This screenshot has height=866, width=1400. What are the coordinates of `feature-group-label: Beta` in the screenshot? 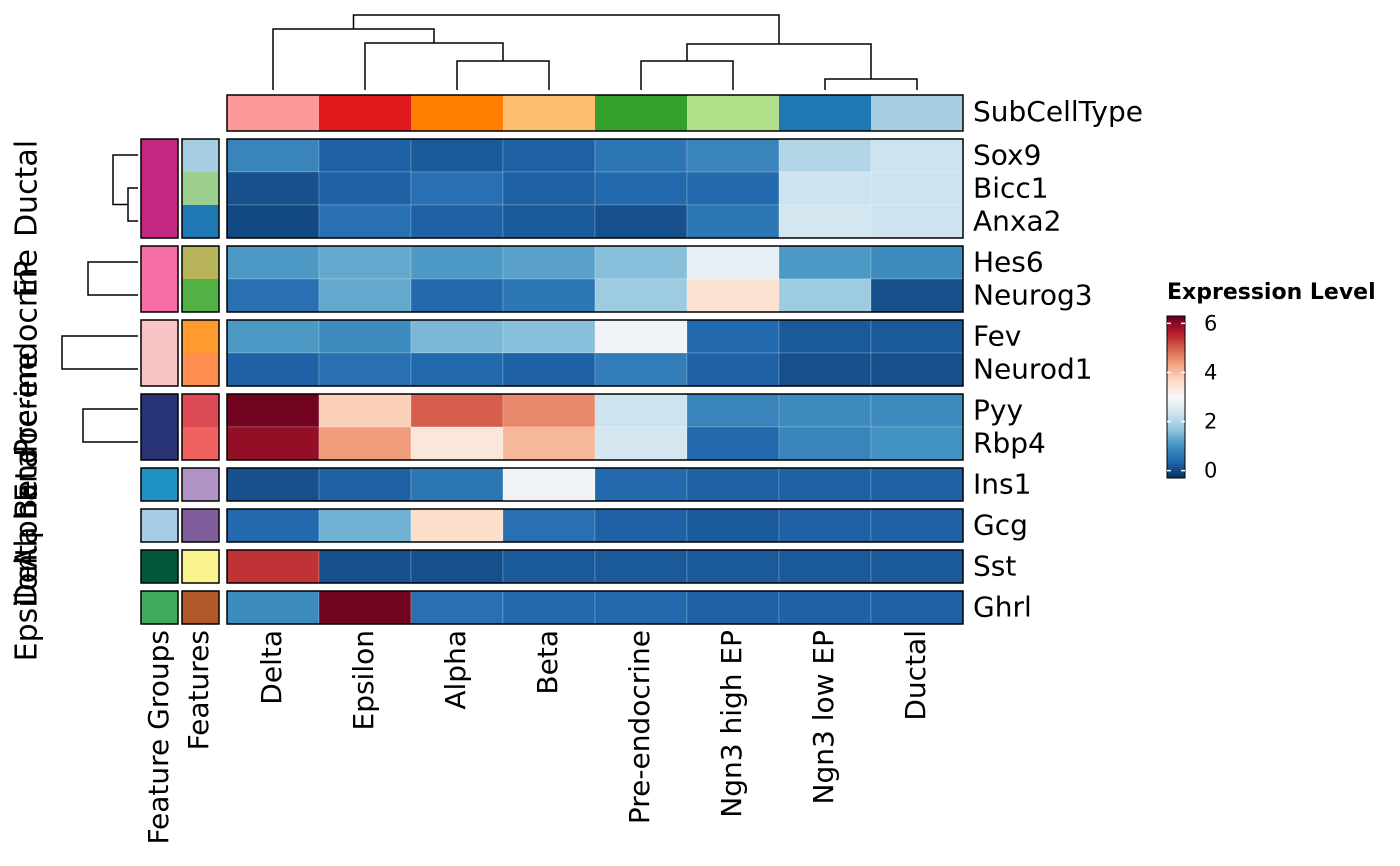 It's located at (27, 484).